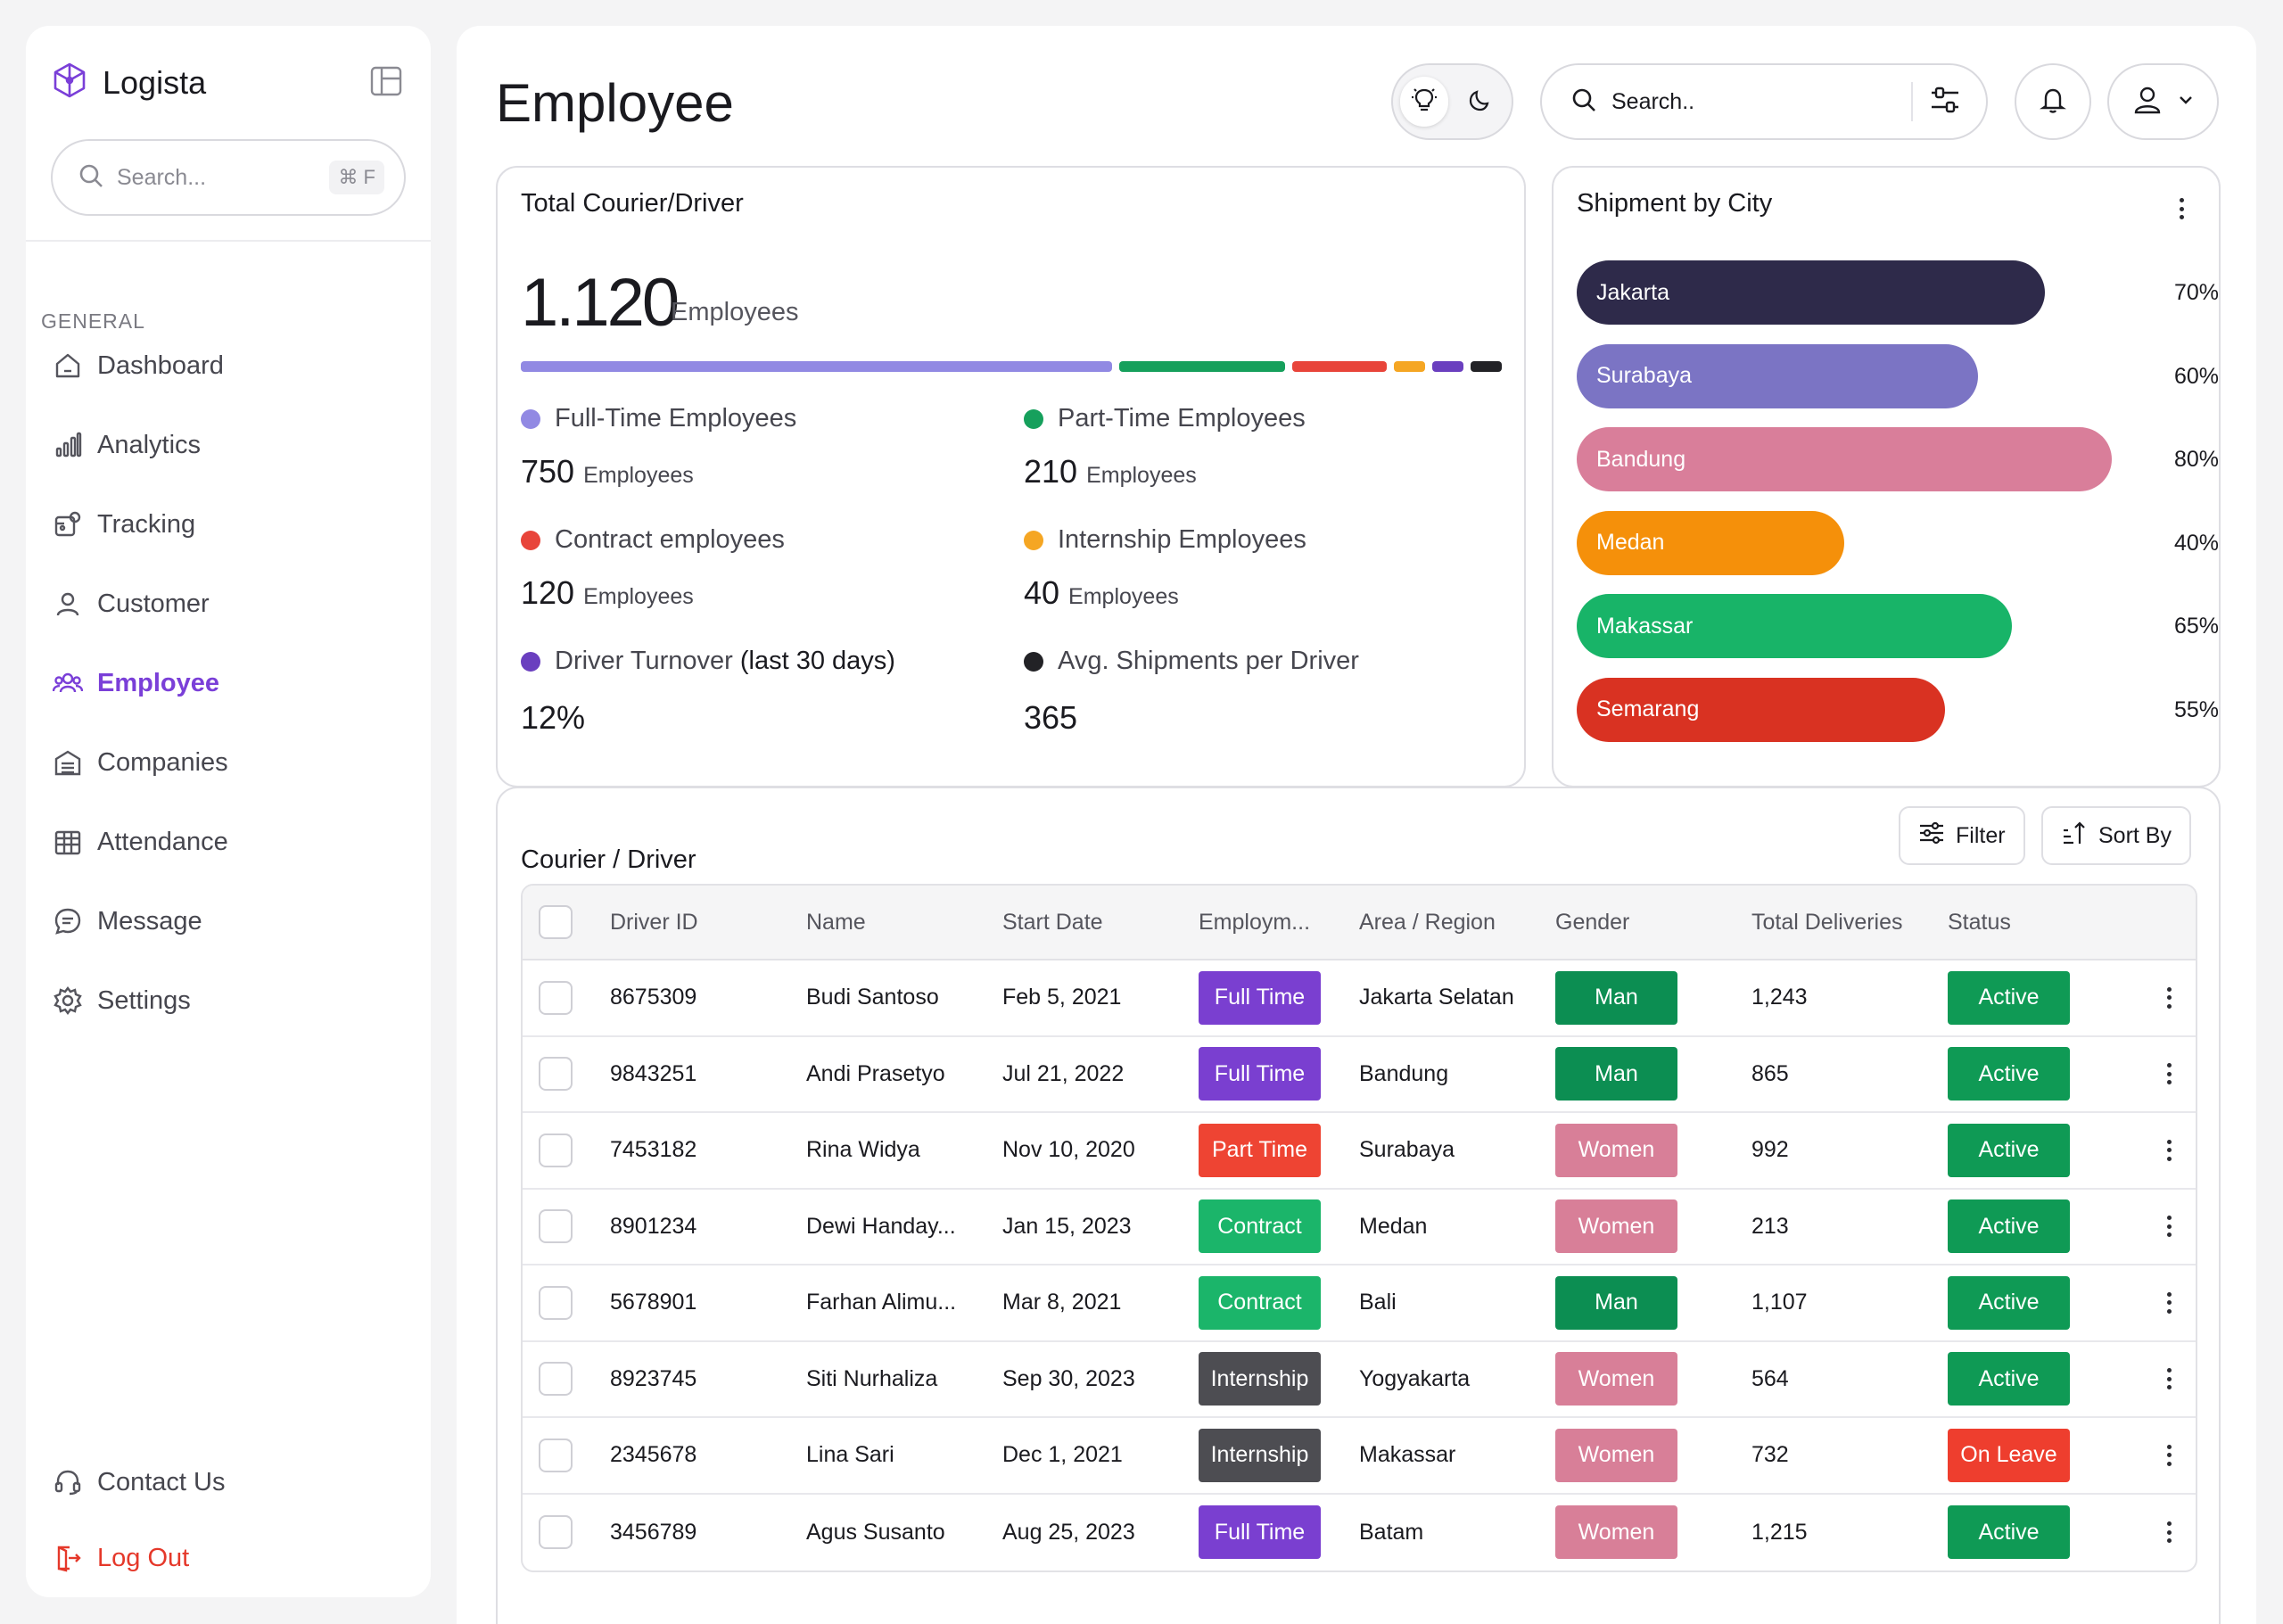 This screenshot has width=2283, height=1624. Describe the element at coordinates (1844, 459) in the screenshot. I see `city-bar: Bandung` at that location.